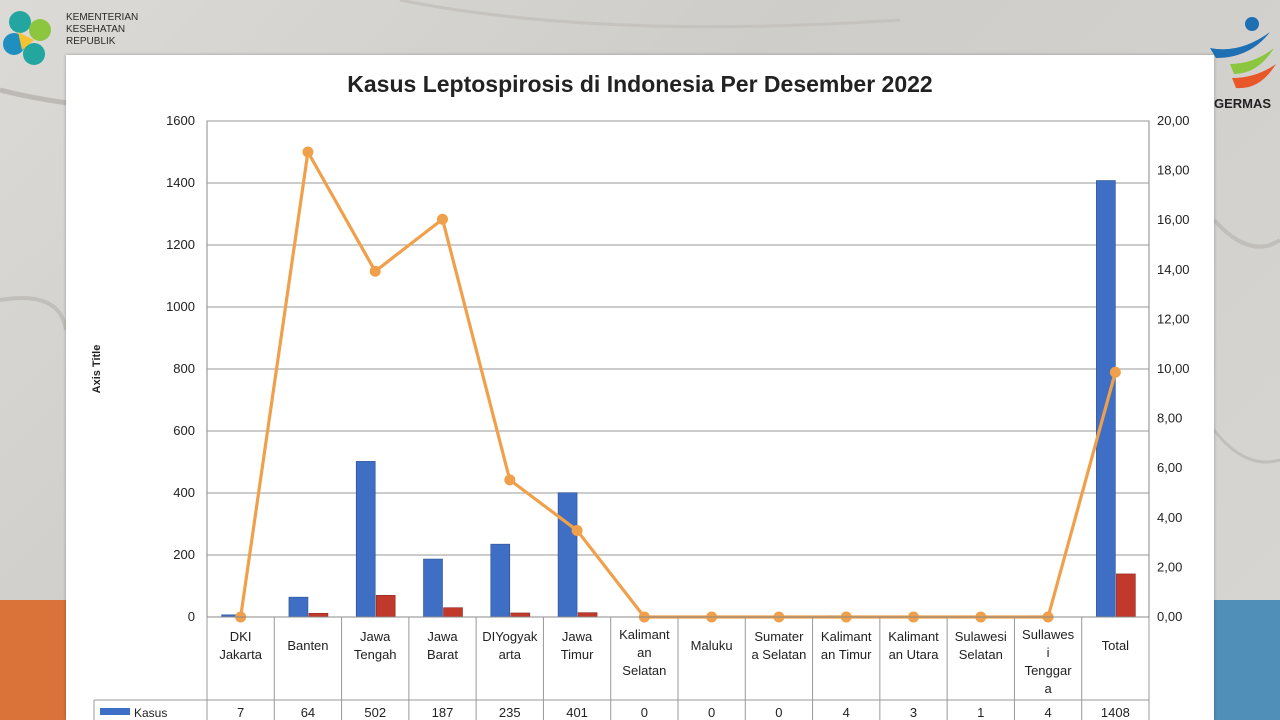 The width and height of the screenshot is (1280, 720). Describe the element at coordinates (1173, 170) in the screenshot. I see `y2-tick-label: 18,00` at that location.